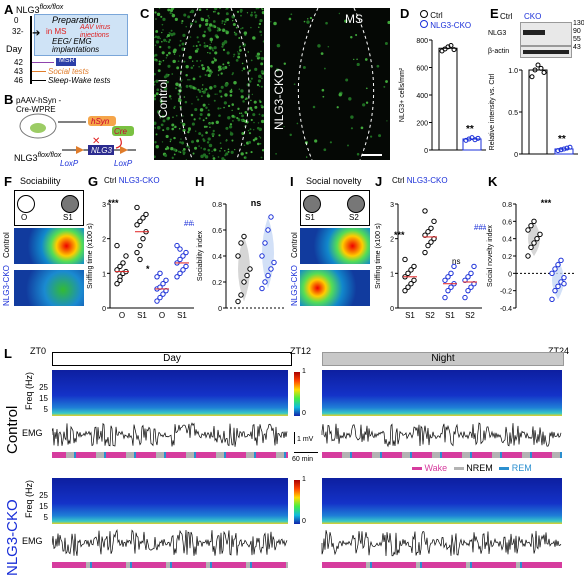 This screenshot has width=584, height=580. What do you see at coordinates (31, 50) in the screenshot?
I see `timeline-axis` at bounding box center [31, 50].